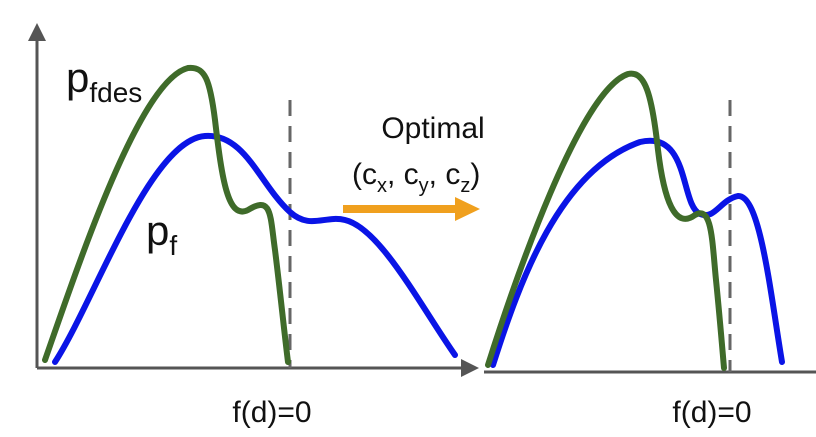  What do you see at coordinates (364, 174) in the screenshot?
I see `coords-open: (c` at bounding box center [364, 174].